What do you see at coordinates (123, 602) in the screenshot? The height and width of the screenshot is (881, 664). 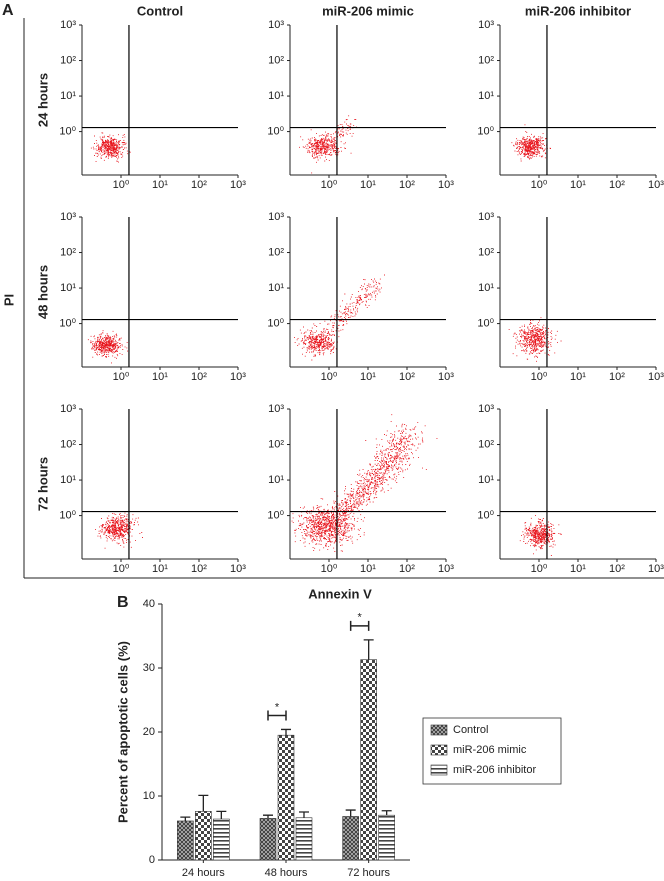 I see `panel-label: B` at bounding box center [123, 602].